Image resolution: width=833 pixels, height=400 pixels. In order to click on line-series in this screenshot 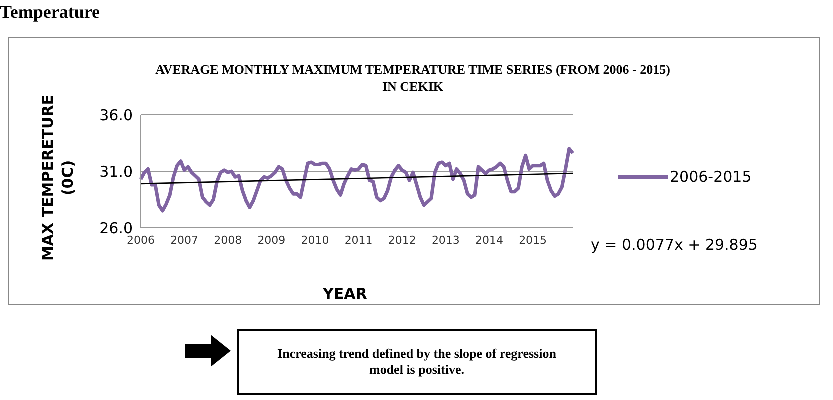, I will do `click(357, 180)`.